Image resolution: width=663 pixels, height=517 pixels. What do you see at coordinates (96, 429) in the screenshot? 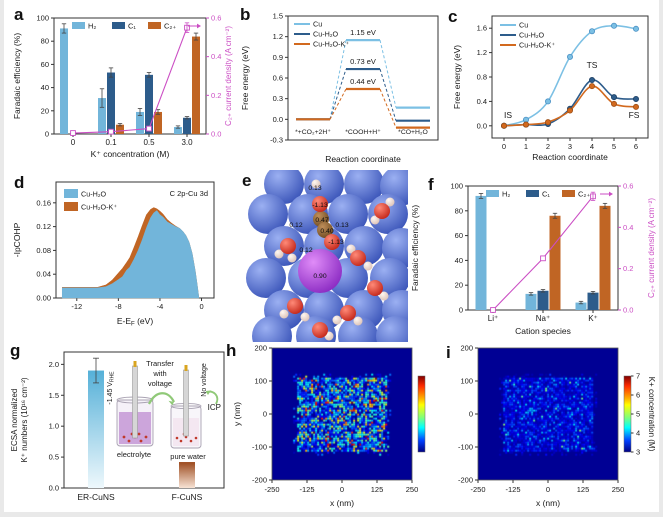
I see `bar-ER-CuNS` at bounding box center [96, 429].